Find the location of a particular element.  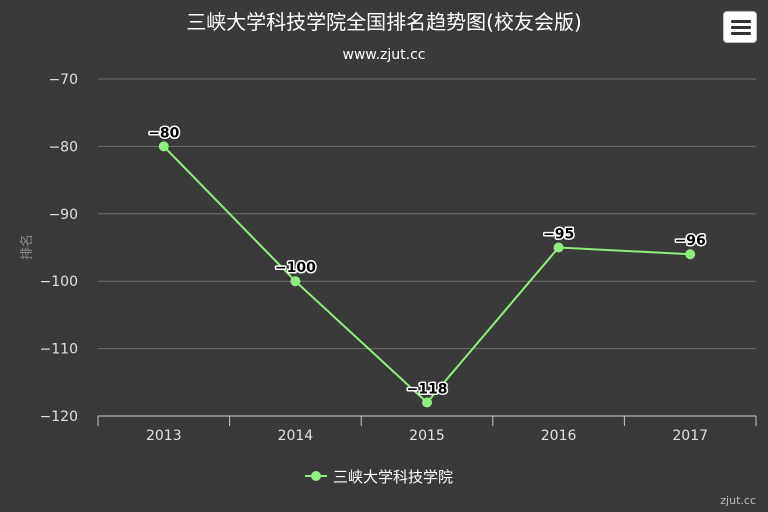

legend: 三峡大学科技学院 is located at coordinates (379, 477).